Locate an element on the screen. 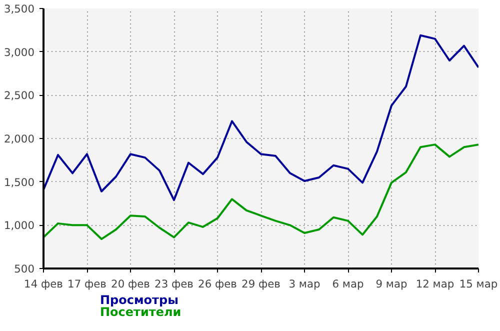 The image size is (500, 331). x-tick-label: 20 фев is located at coordinates (130, 284).